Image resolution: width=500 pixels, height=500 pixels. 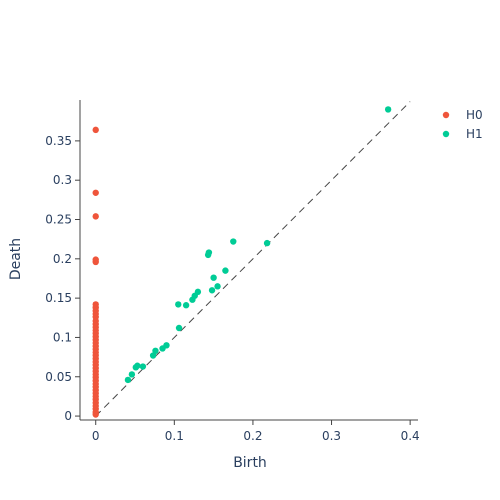 What do you see at coordinates (446, 134) in the screenshot?
I see `legend-marker-h1` at bounding box center [446, 134].